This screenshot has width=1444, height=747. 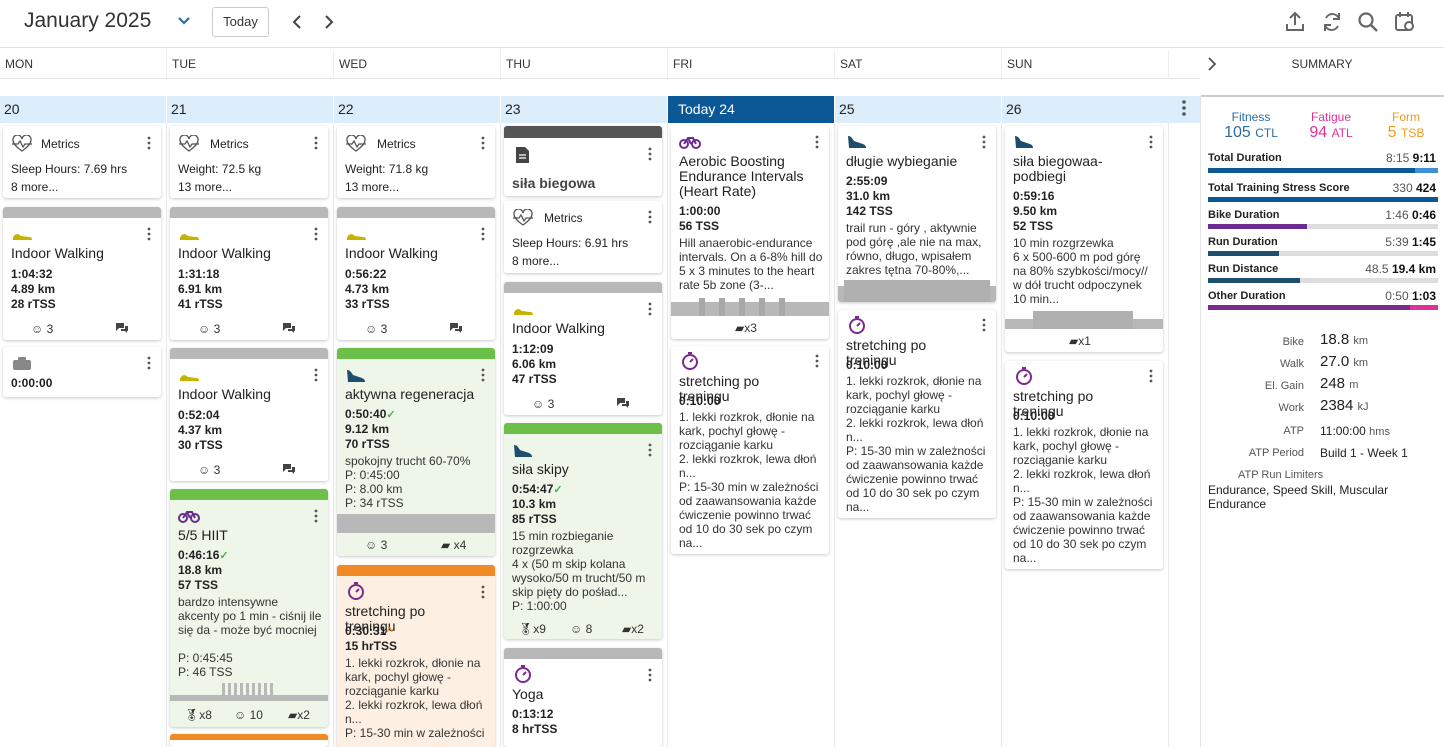 I want to click on workout-card-other: 0:00:00, so click(x=82, y=372).